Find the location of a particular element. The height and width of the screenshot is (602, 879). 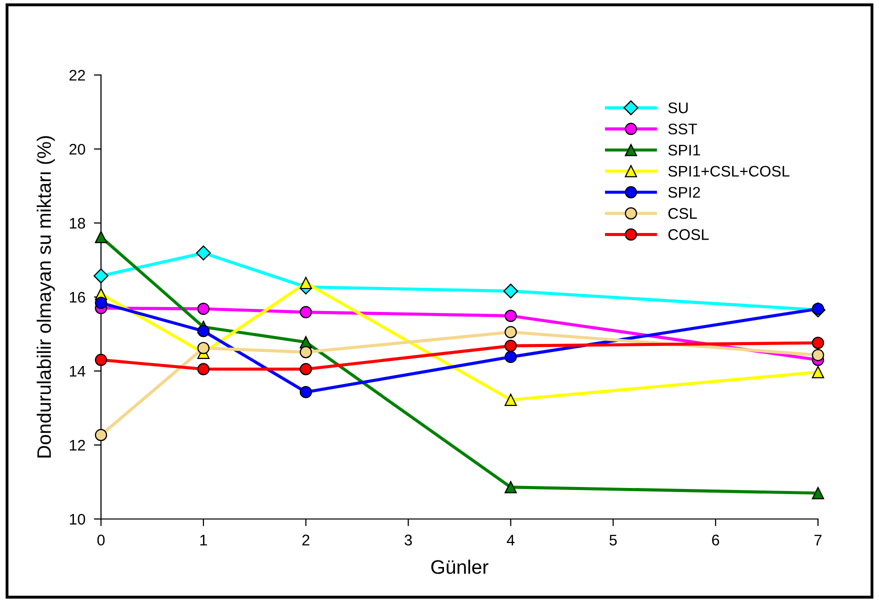

y-tick-label: 18 is located at coordinates (78, 223).